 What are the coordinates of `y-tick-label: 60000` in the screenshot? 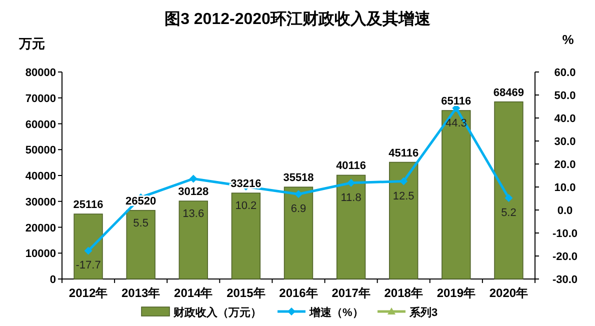 It's located at (40, 124).